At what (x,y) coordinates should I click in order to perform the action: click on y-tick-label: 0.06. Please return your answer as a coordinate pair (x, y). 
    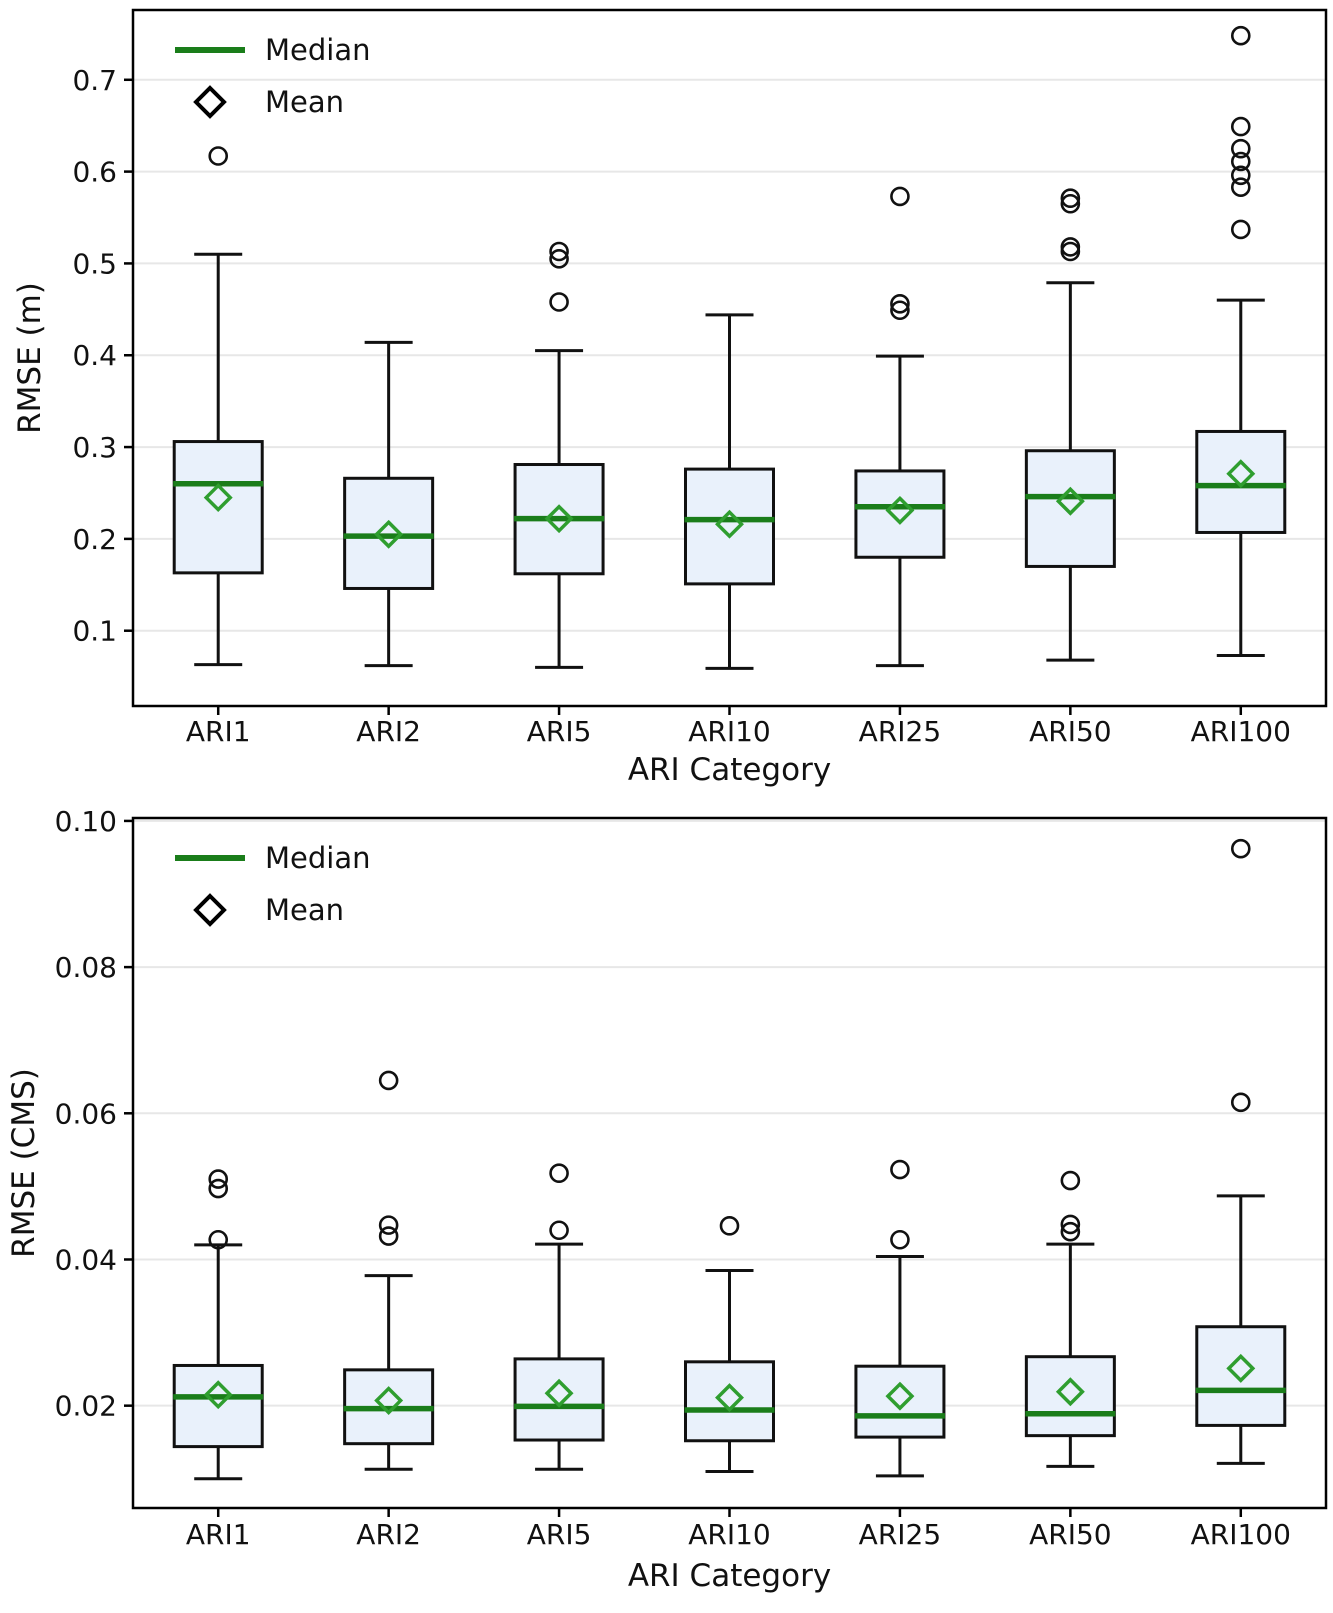
    Looking at the image, I should click on (86, 1113).